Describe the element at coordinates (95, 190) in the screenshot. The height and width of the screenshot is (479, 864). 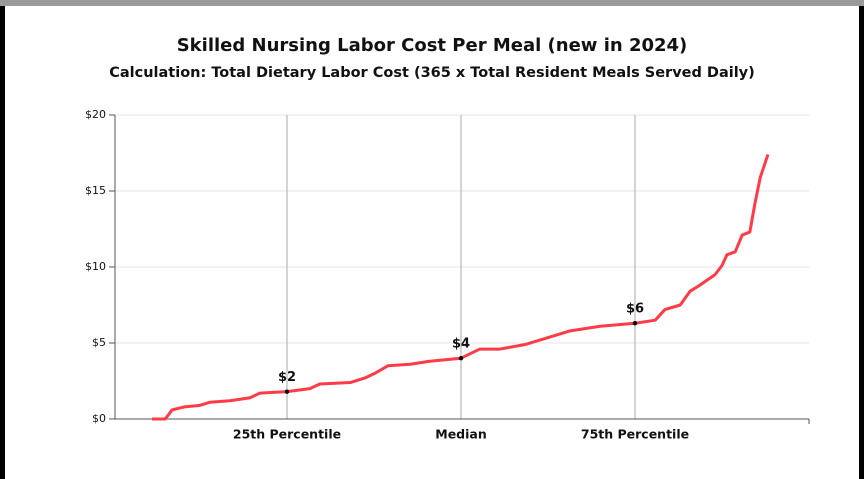
I see `y-tick-label: $15` at that location.